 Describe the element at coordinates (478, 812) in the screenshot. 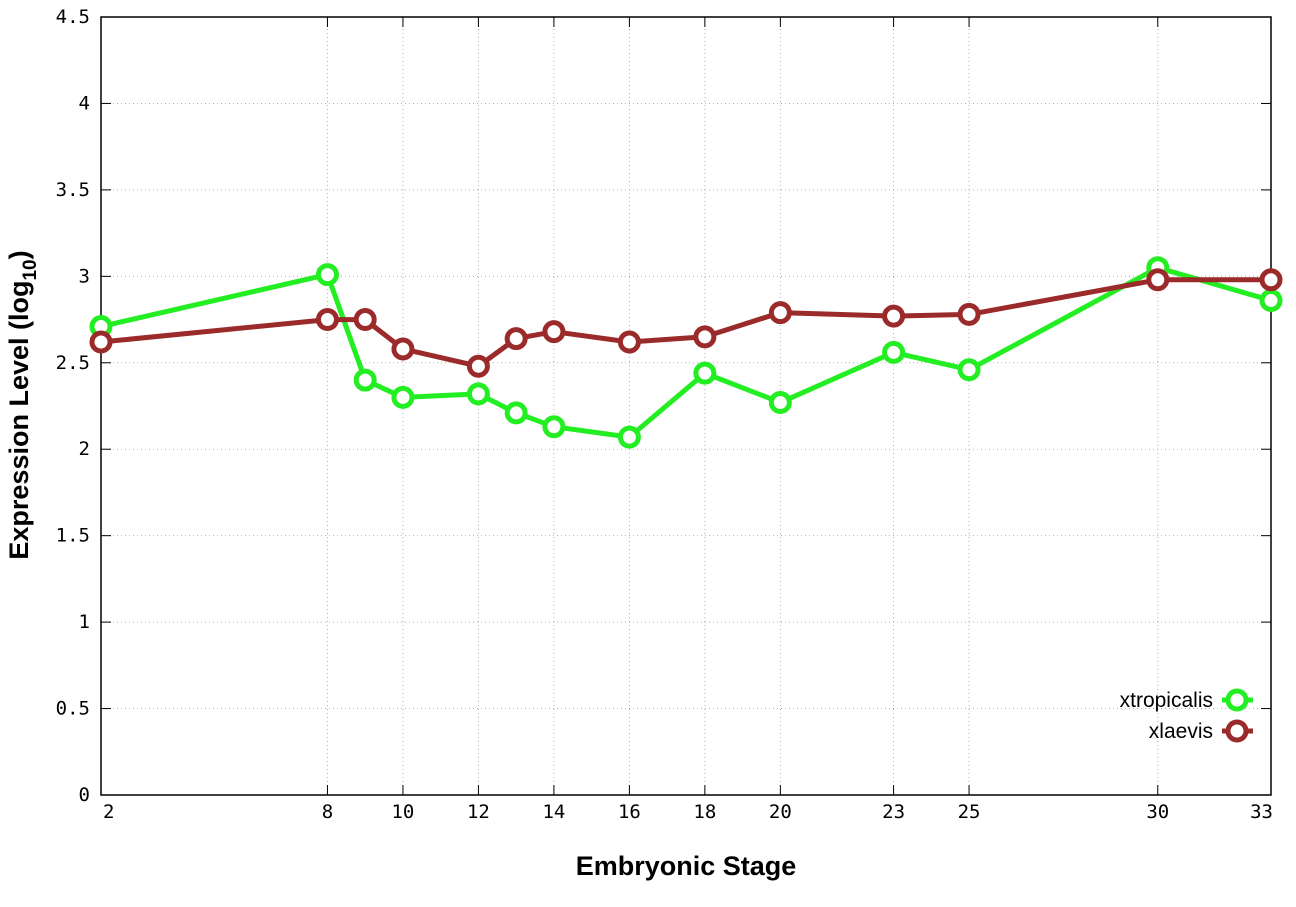

I see `x-tick-label: 12` at that location.